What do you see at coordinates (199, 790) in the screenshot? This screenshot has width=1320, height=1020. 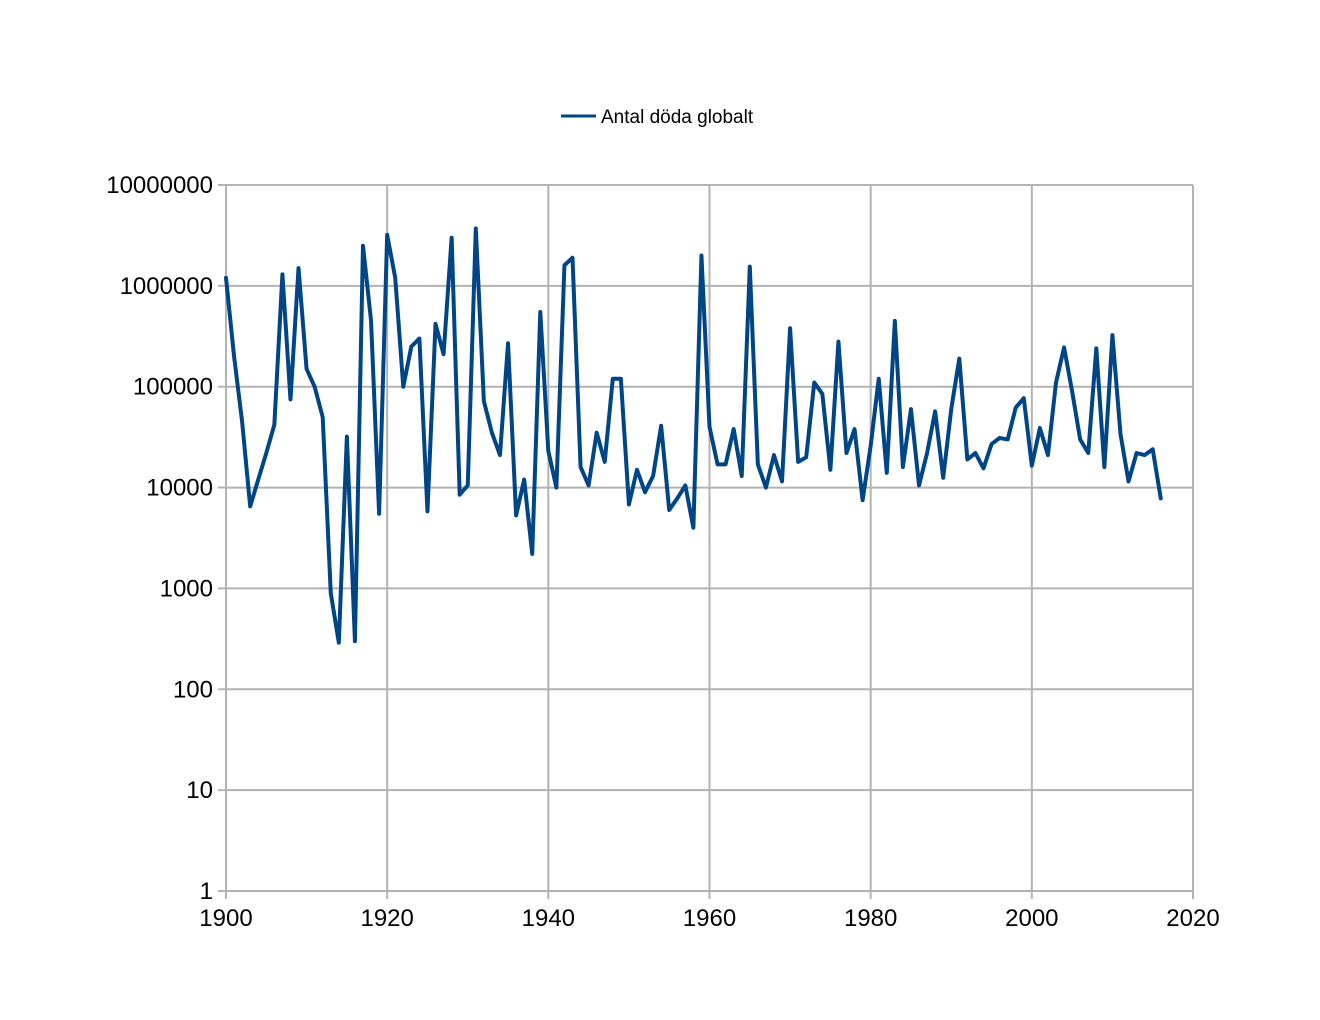 I see `y-tick-label: 10` at bounding box center [199, 790].